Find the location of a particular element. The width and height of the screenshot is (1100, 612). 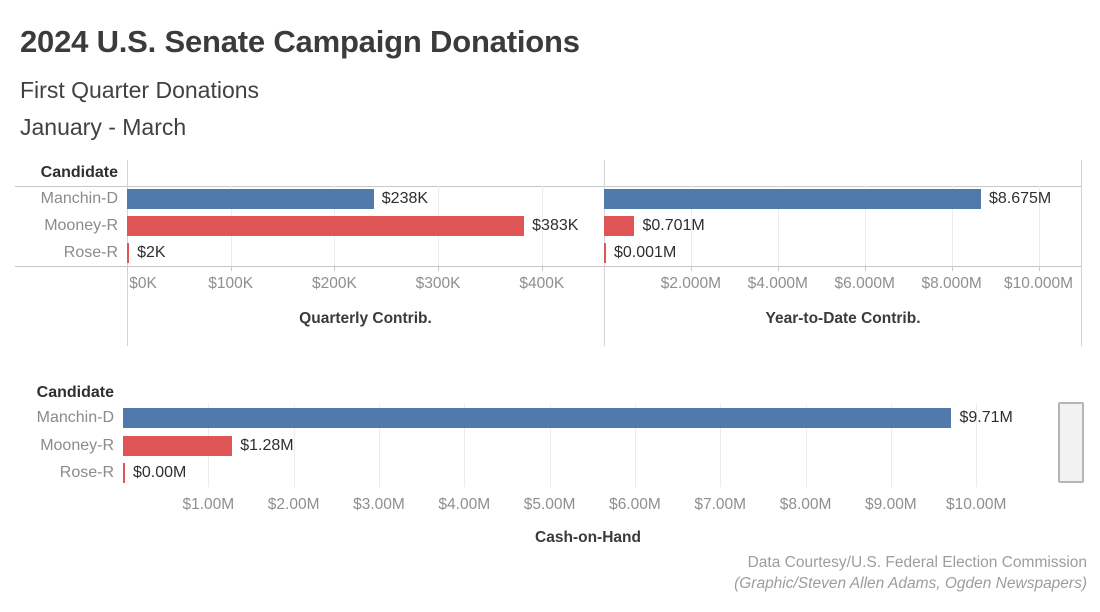

bar-value-label-rose-r: $0.00M is located at coordinates (160, 473).